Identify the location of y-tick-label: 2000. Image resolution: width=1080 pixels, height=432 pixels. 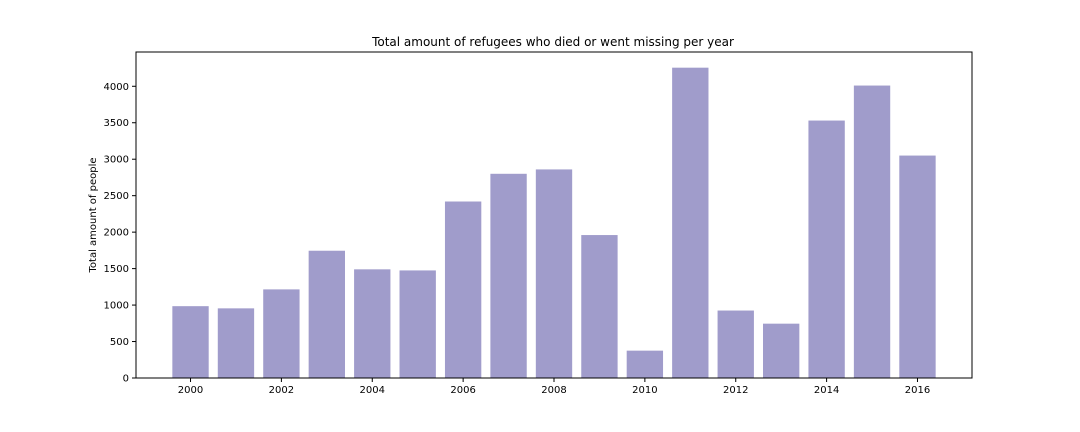
(116, 233).